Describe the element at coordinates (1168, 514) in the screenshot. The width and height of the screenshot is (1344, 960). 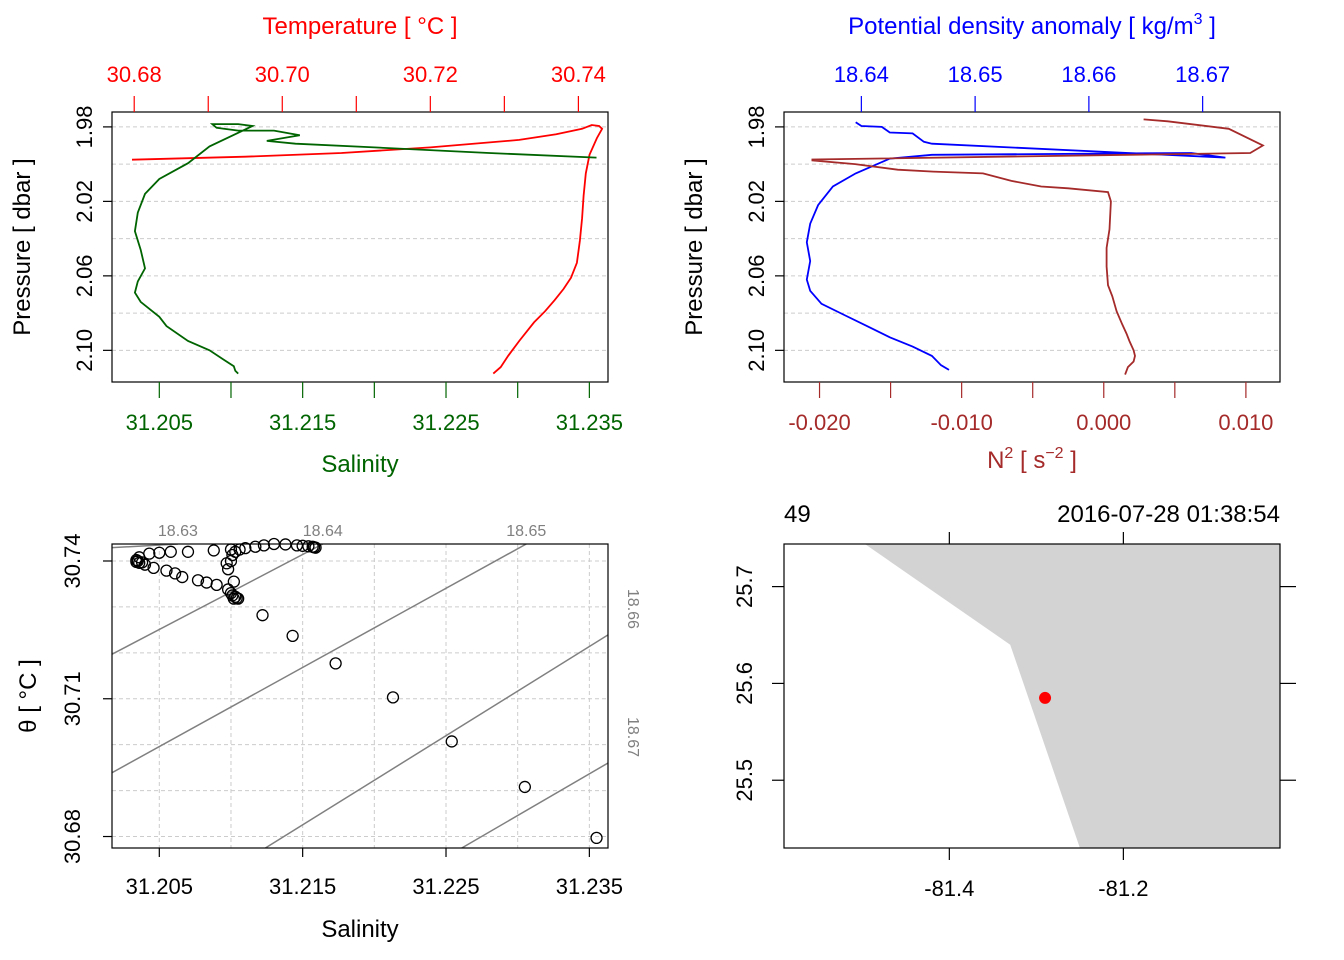
I see `timestamp: 2016-07-28 01:38:54` at that location.